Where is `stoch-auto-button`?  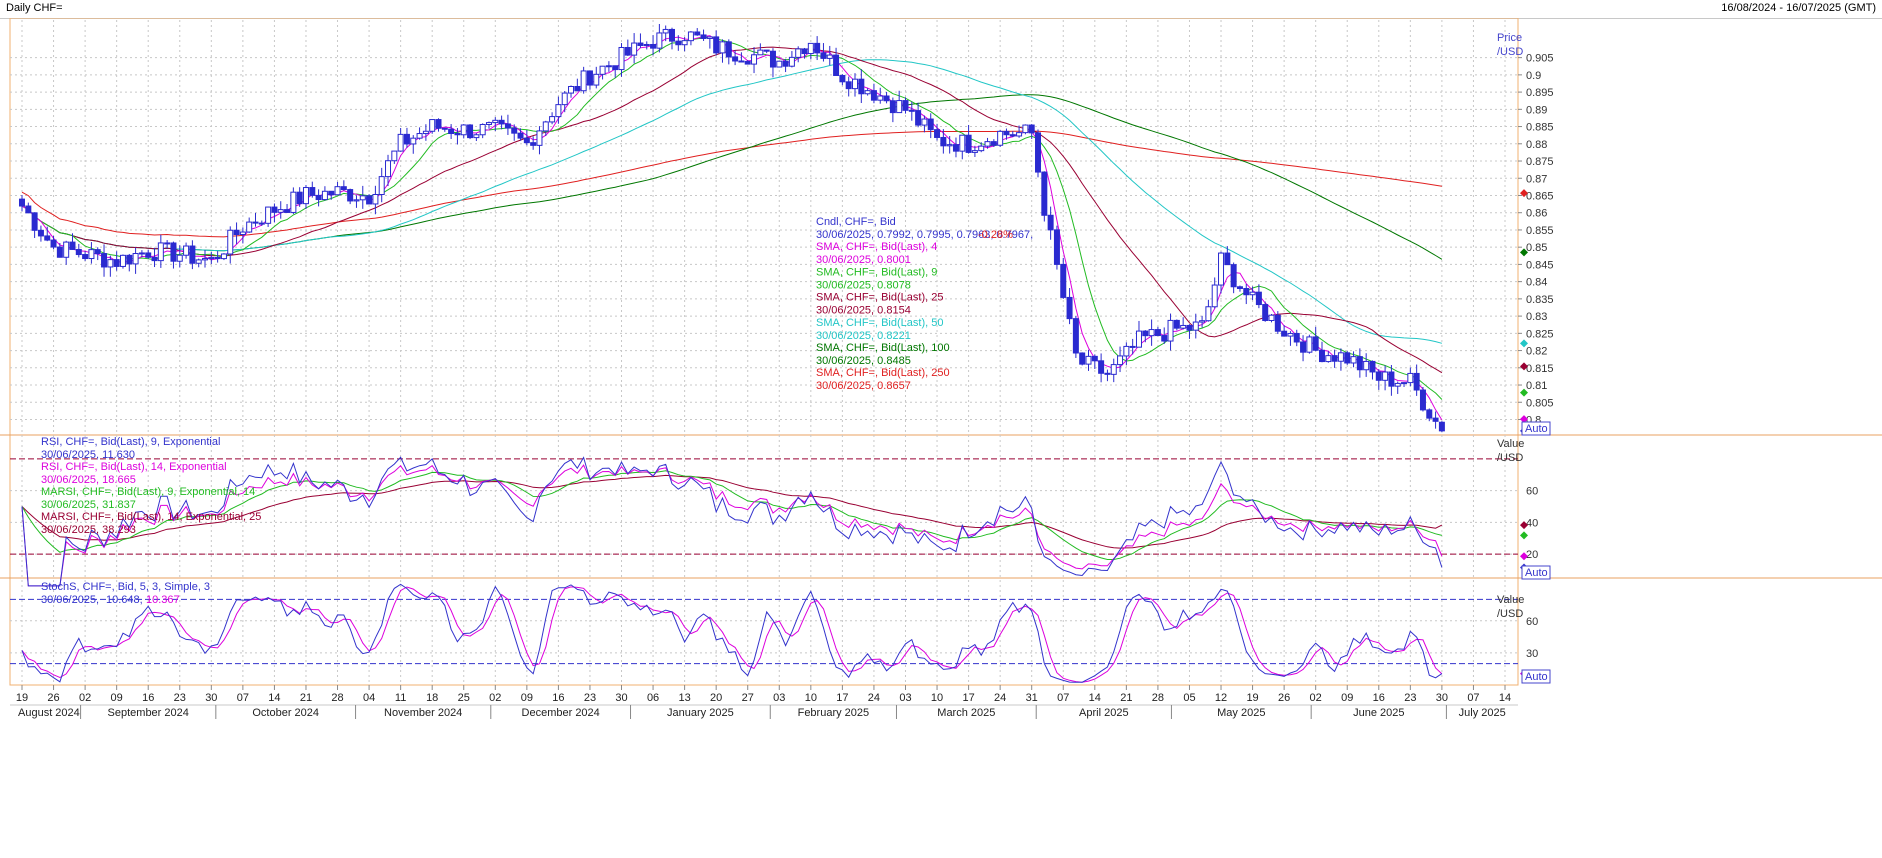
stoch-auto-button is located at coordinates (1536, 676).